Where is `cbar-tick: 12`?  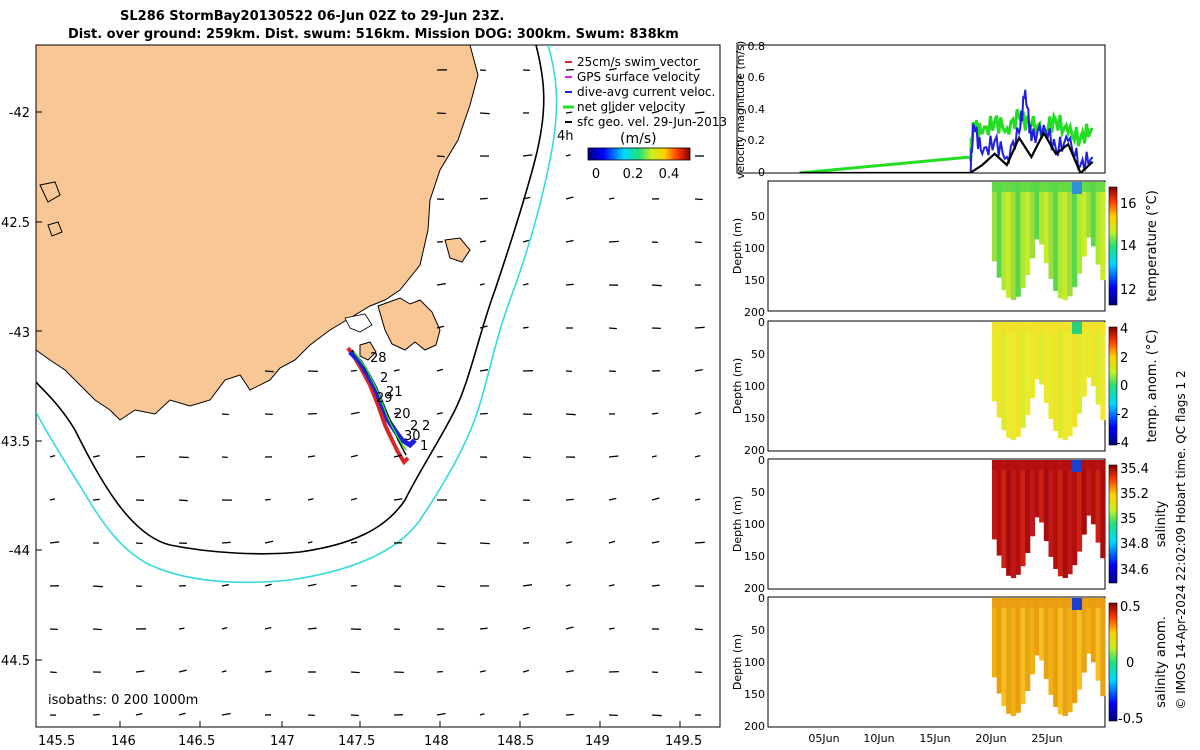
cbar-tick: 12 is located at coordinates (1128, 290).